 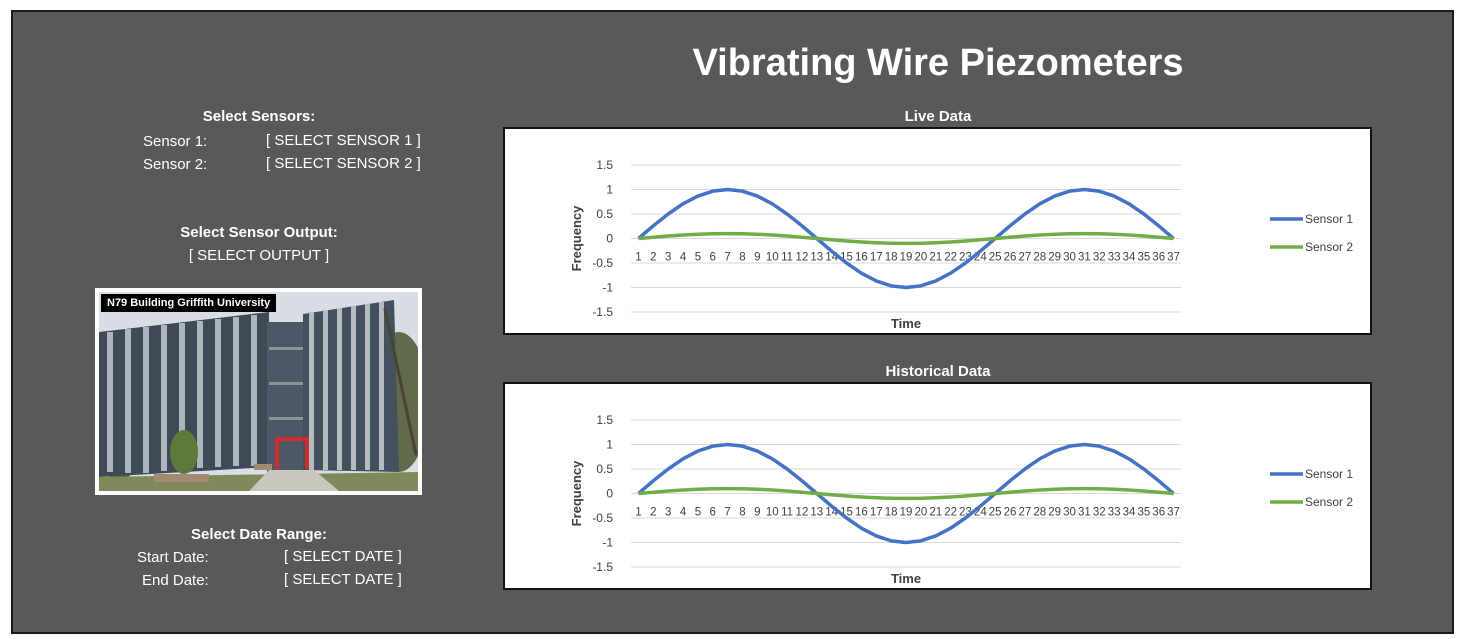 What do you see at coordinates (683, 258) in the screenshot?
I see `x-tick-label: 4` at bounding box center [683, 258].